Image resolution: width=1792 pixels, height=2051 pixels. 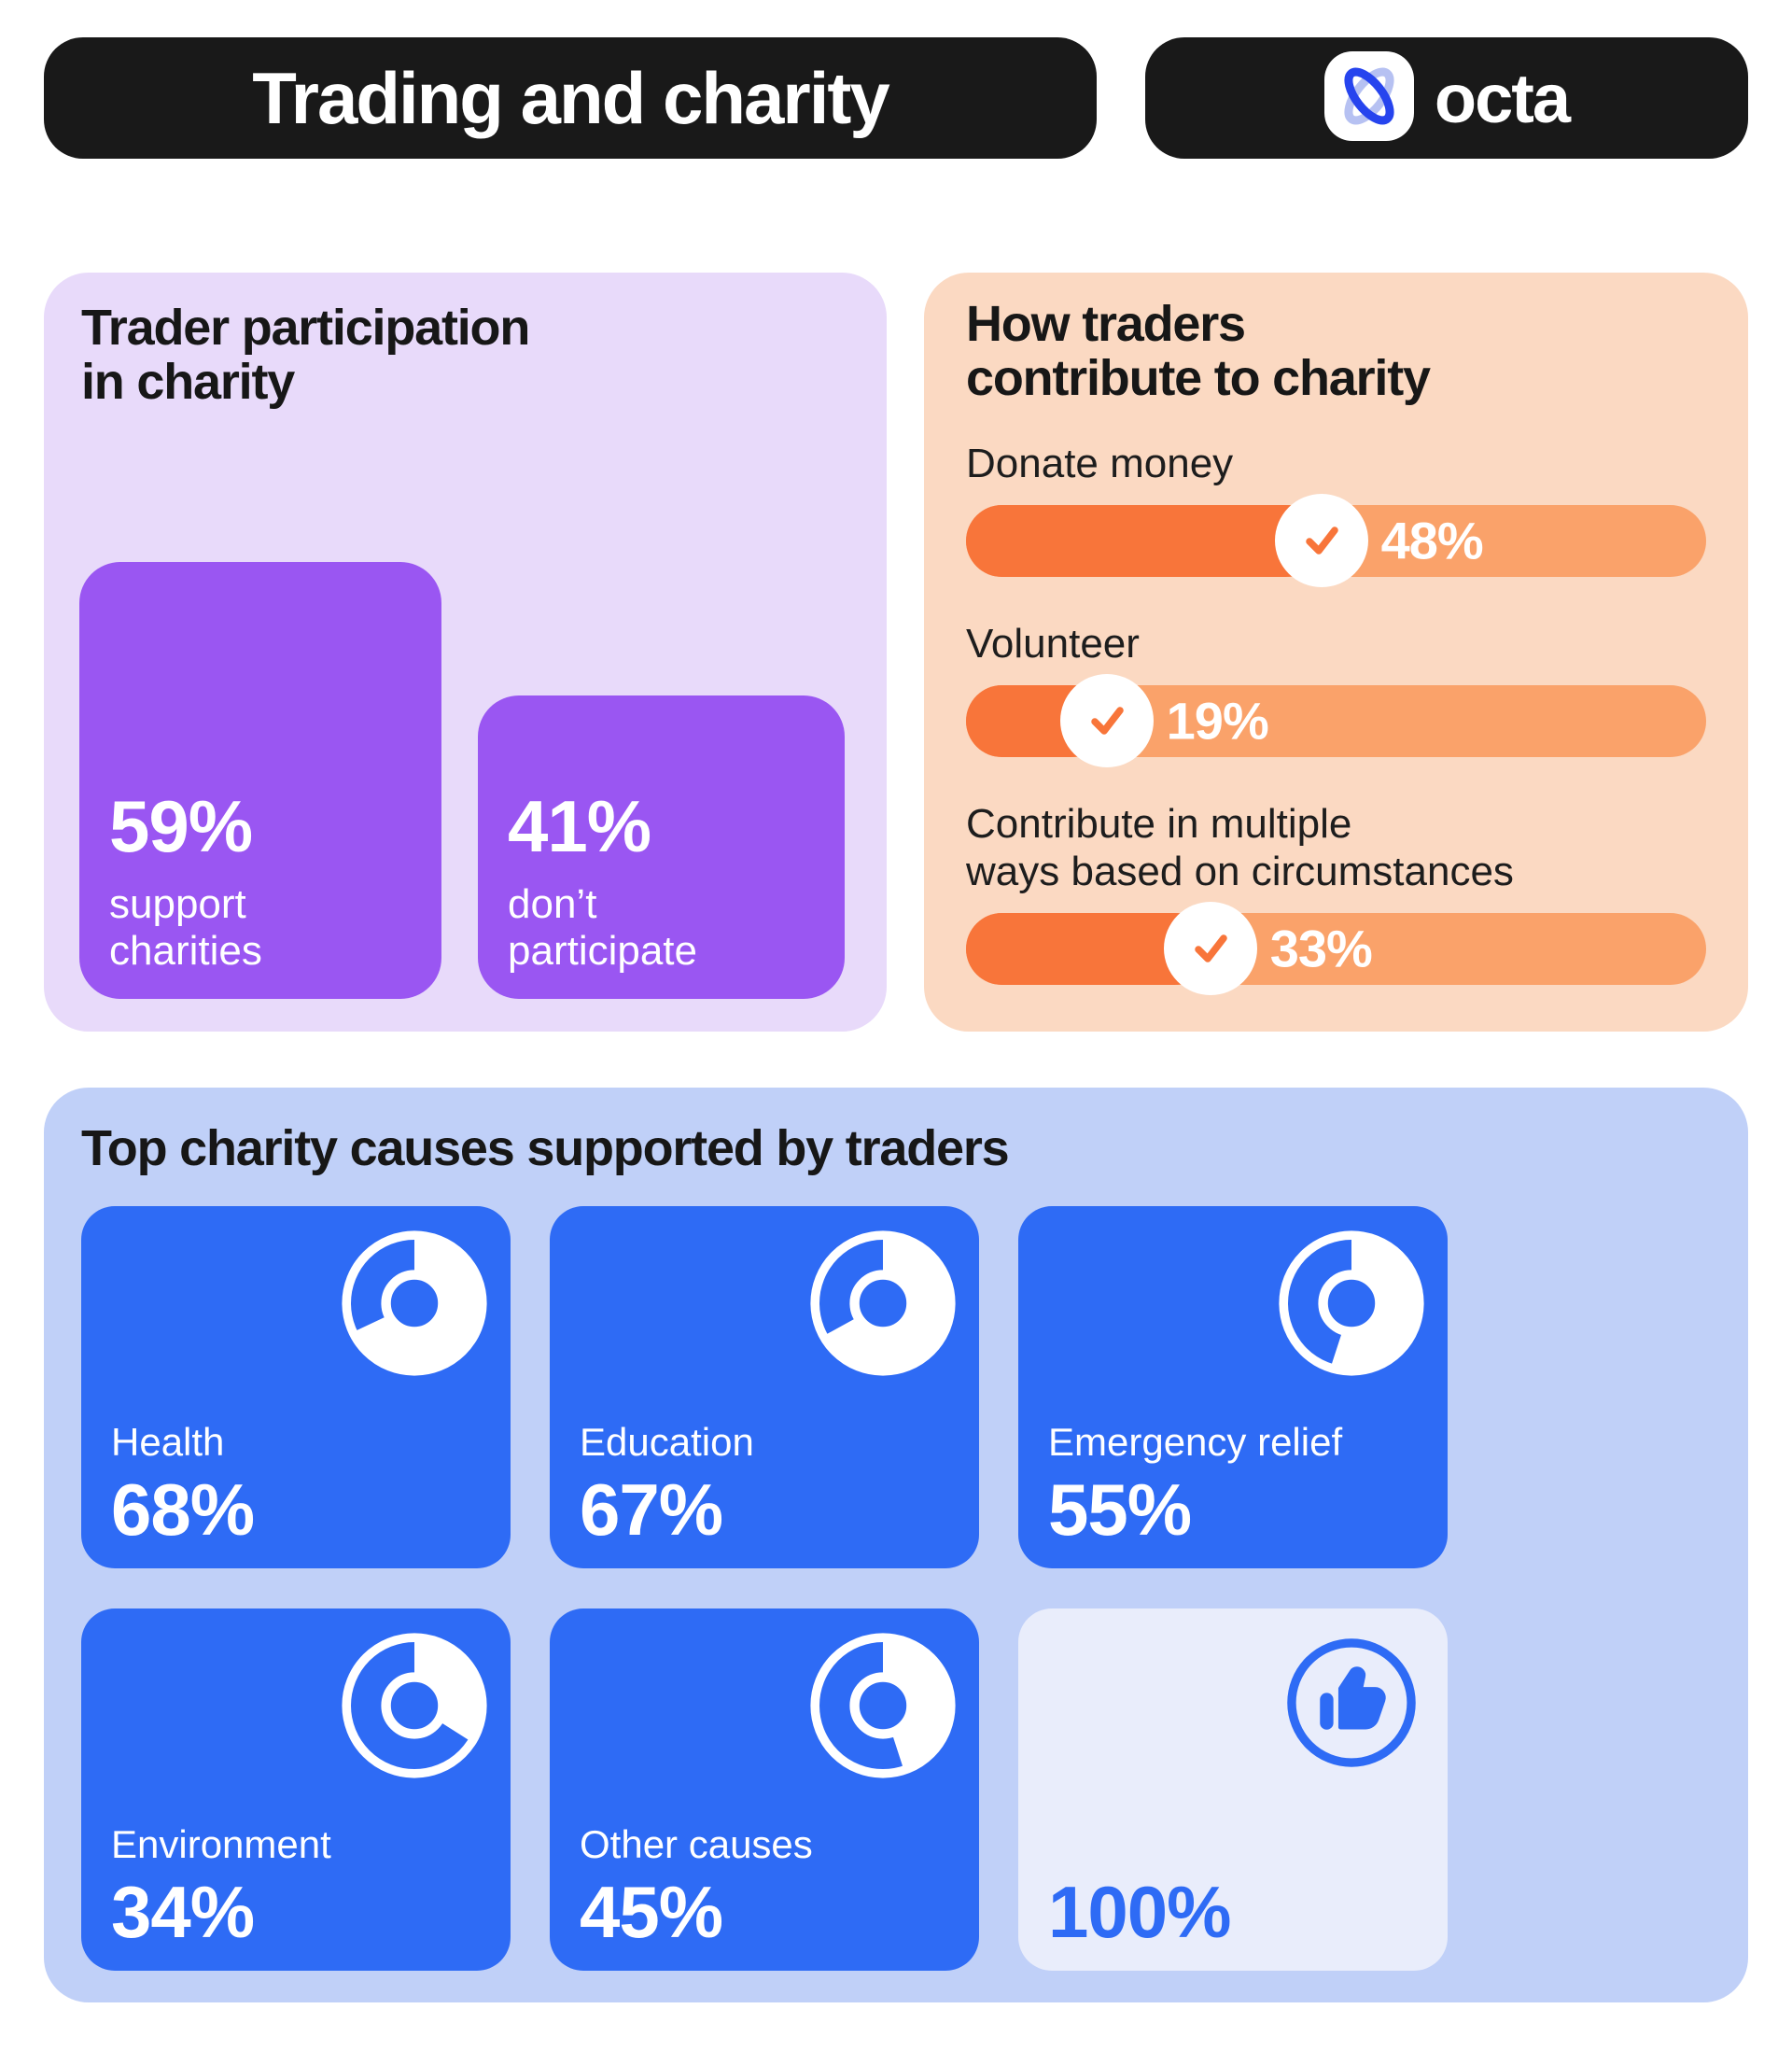 What do you see at coordinates (1502, 98) in the screenshot?
I see `brand-wordmark: octa` at bounding box center [1502, 98].